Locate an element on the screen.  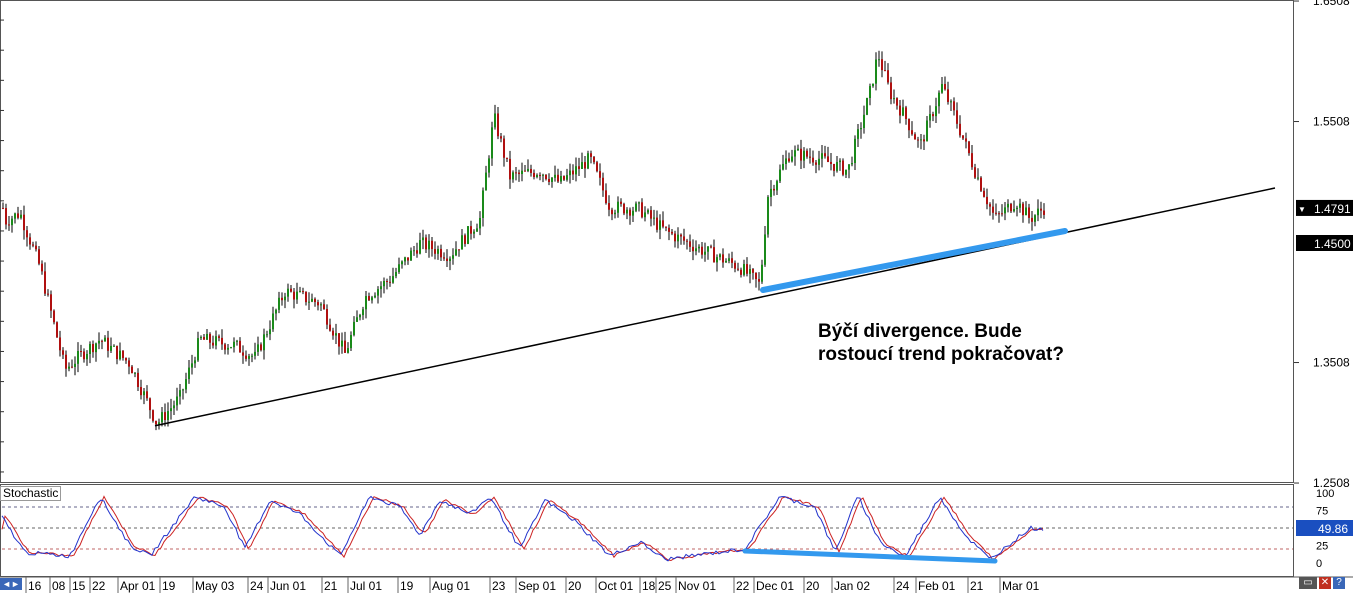
x-tick-label: Jun 01 is located at coordinates (288, 586).